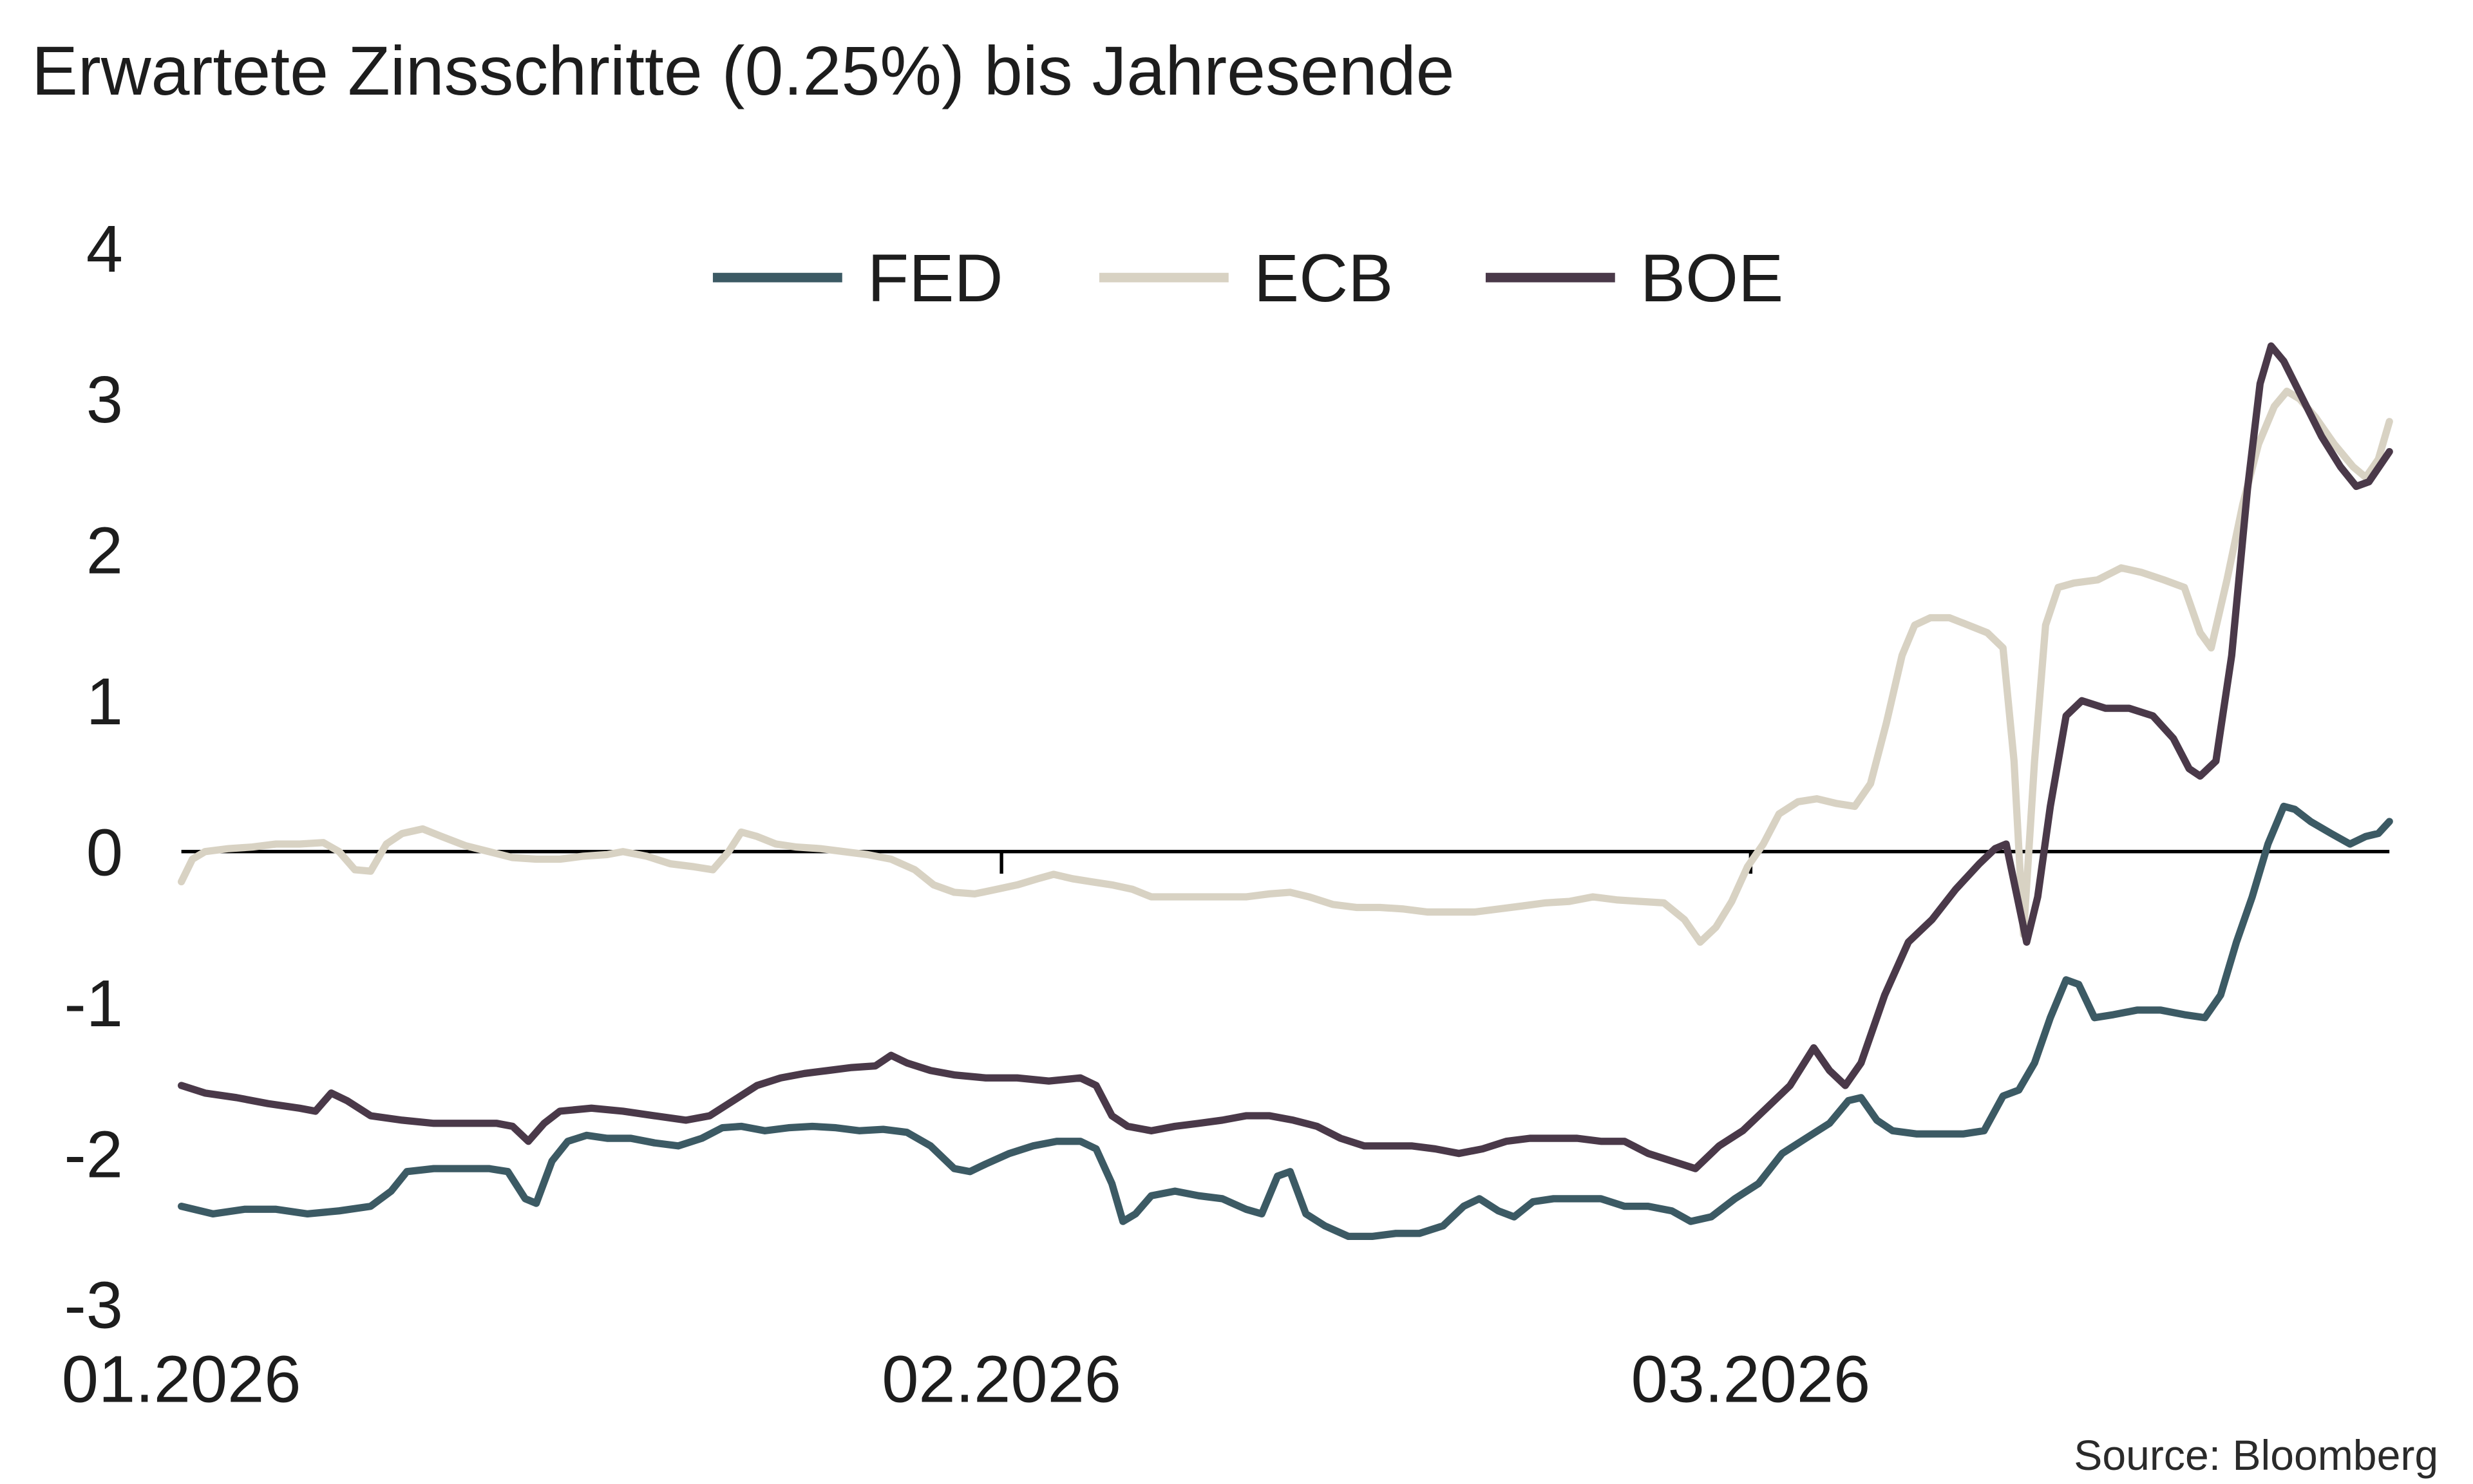 The height and width of the screenshot is (1484, 2473). Describe the element at coordinates (2256, 1455) in the screenshot. I see `source-caption: Source: Bloomberg` at that location.